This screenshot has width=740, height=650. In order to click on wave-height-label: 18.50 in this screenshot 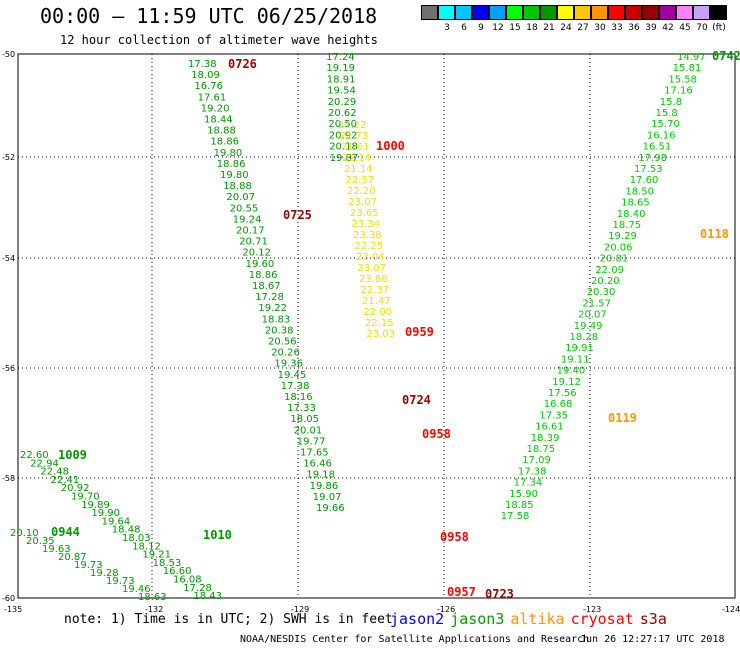, I will do `click(639, 191)`.